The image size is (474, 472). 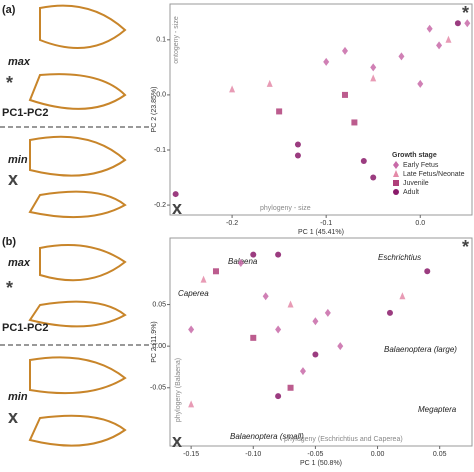 What do you see at coordinates (178, 390) in the screenshot?
I see `annotation: phylogeny (Balaena)` at bounding box center [178, 390].